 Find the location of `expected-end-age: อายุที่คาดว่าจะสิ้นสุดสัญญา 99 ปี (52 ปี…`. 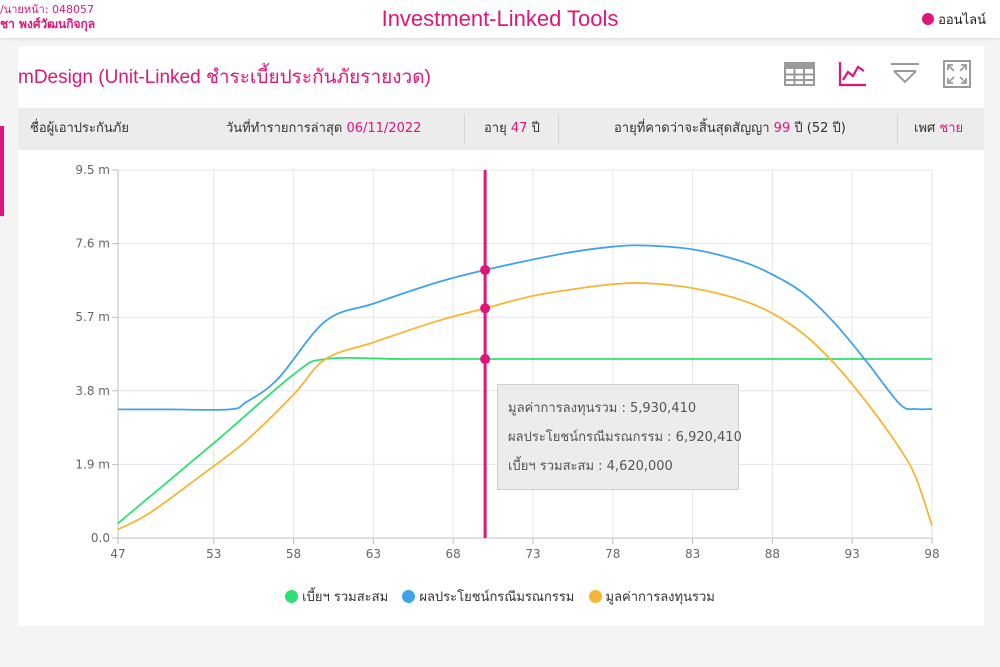

expected-end-age: อายุที่คาดว่าจะสิ้นสุดสัญญา 99 ปี (52 ปี… is located at coordinates (730, 129).